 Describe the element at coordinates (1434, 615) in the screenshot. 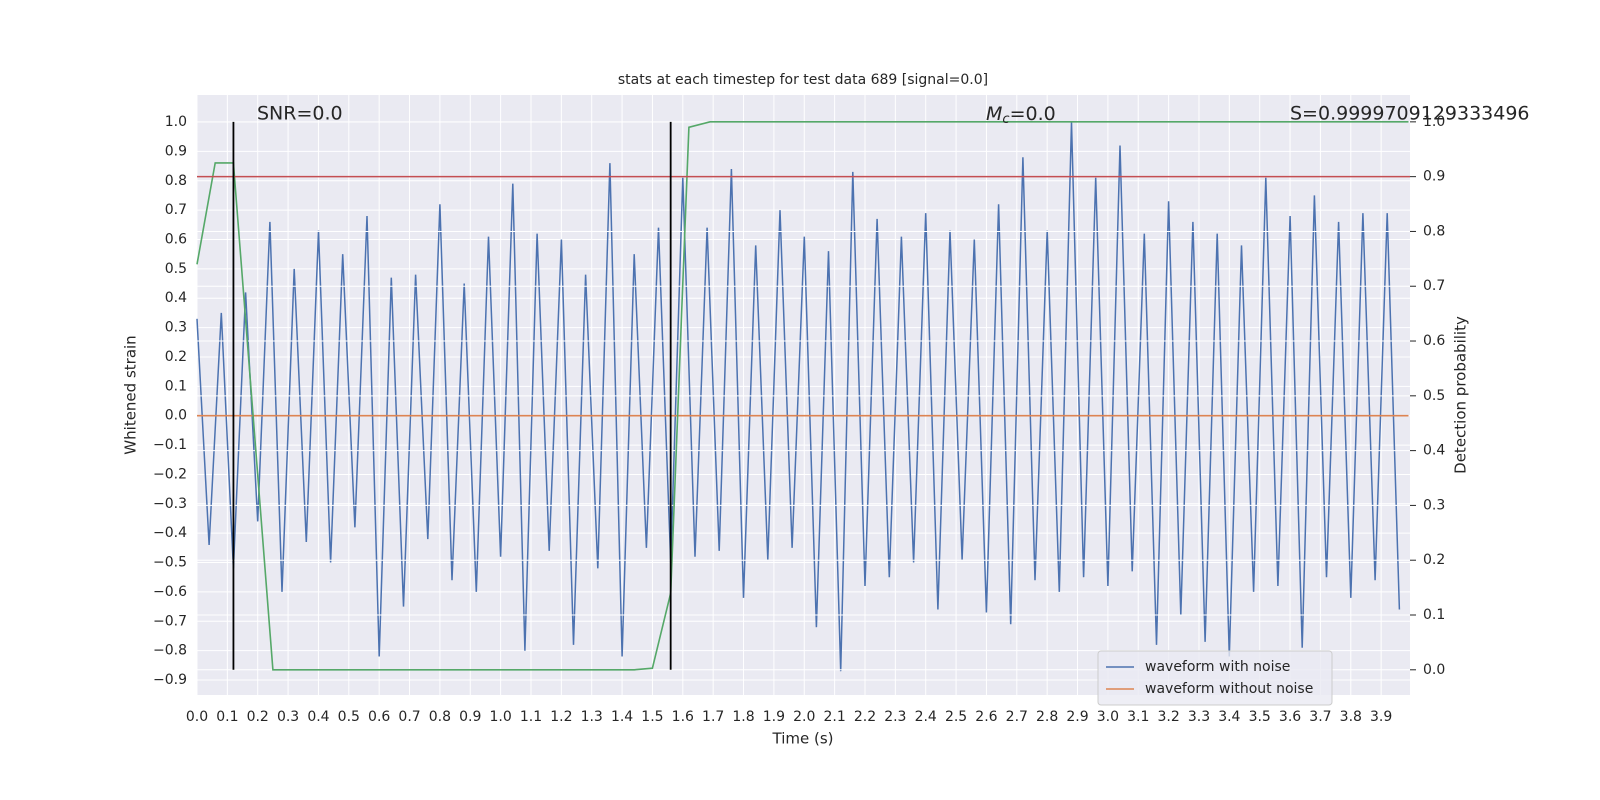

I see `y2-tick-label: 0.1` at that location.